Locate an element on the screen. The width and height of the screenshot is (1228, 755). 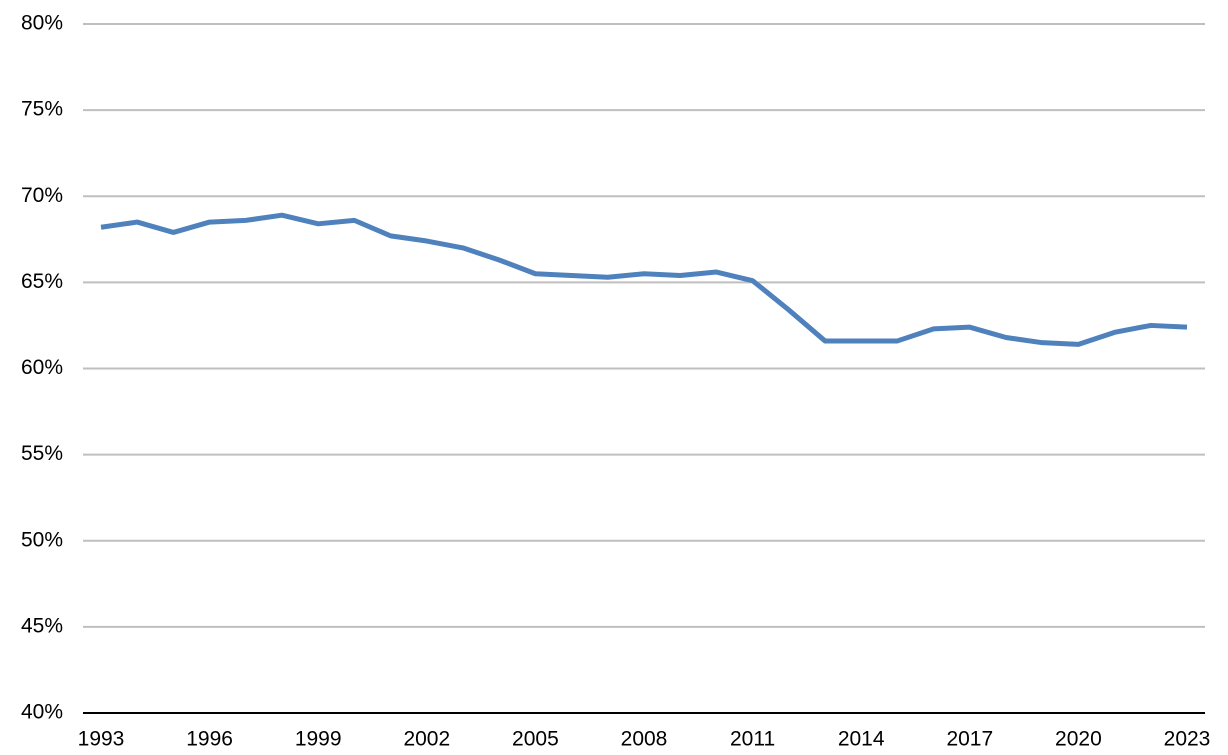
x-tick-label: 2023 is located at coordinates (1187, 739).